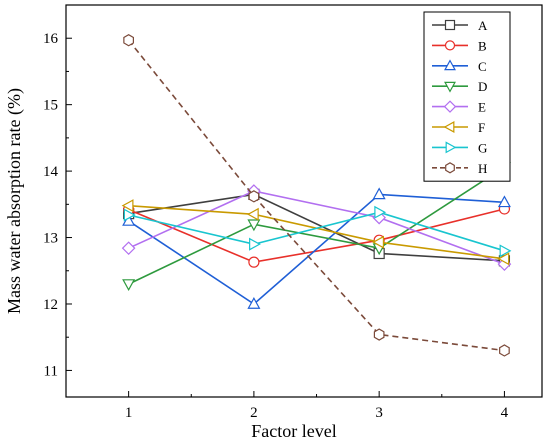 Image resolution: width=550 pixels, height=441 pixels. I want to click on x-tick-label: 1, so click(129, 413).